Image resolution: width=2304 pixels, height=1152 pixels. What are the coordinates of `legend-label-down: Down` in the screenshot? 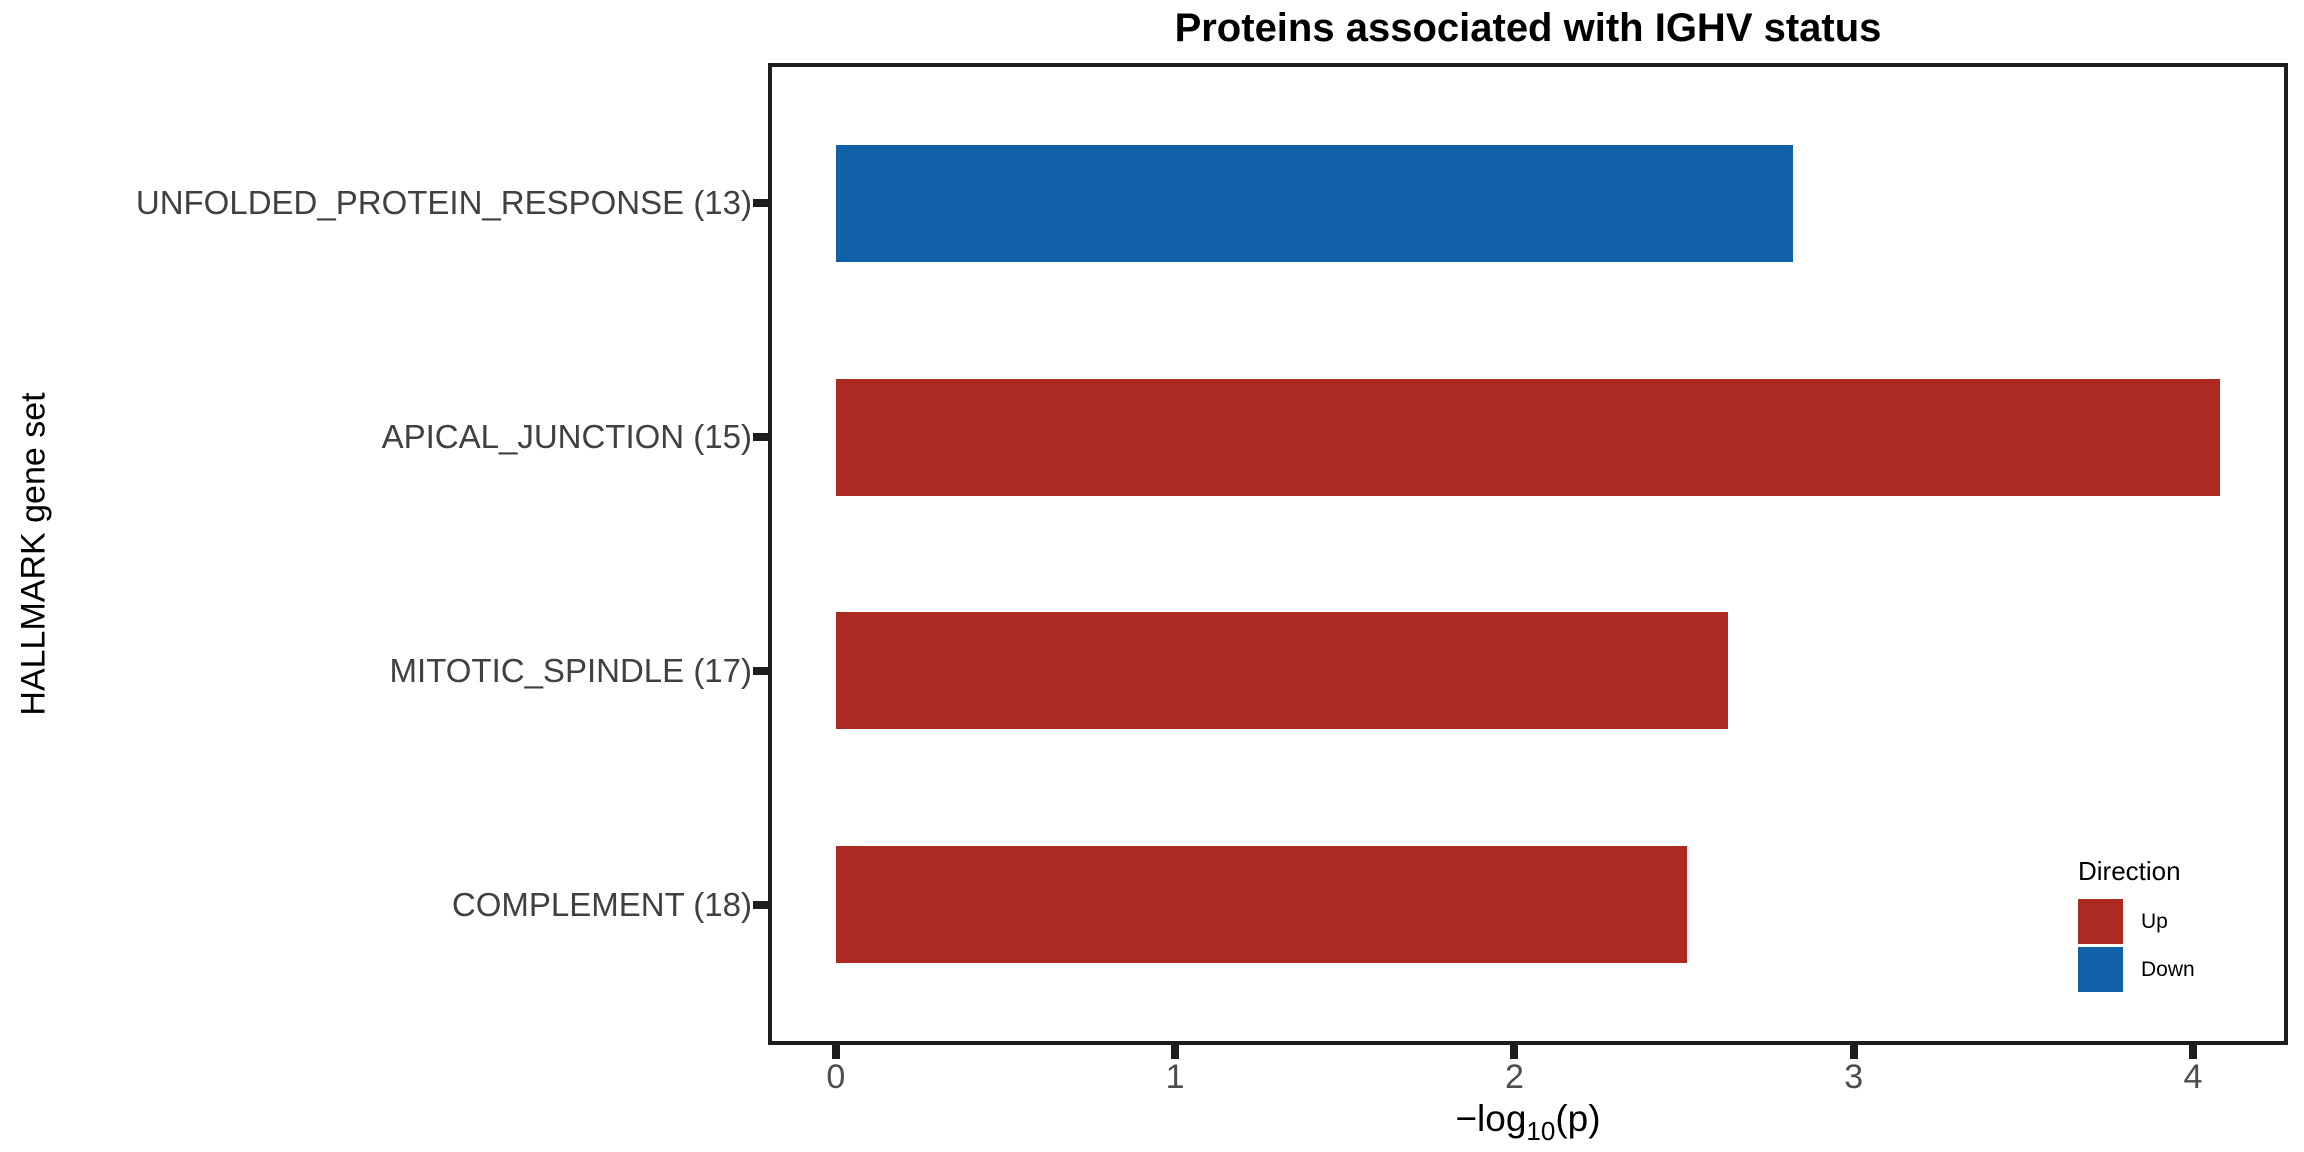 It's located at (2168, 969).